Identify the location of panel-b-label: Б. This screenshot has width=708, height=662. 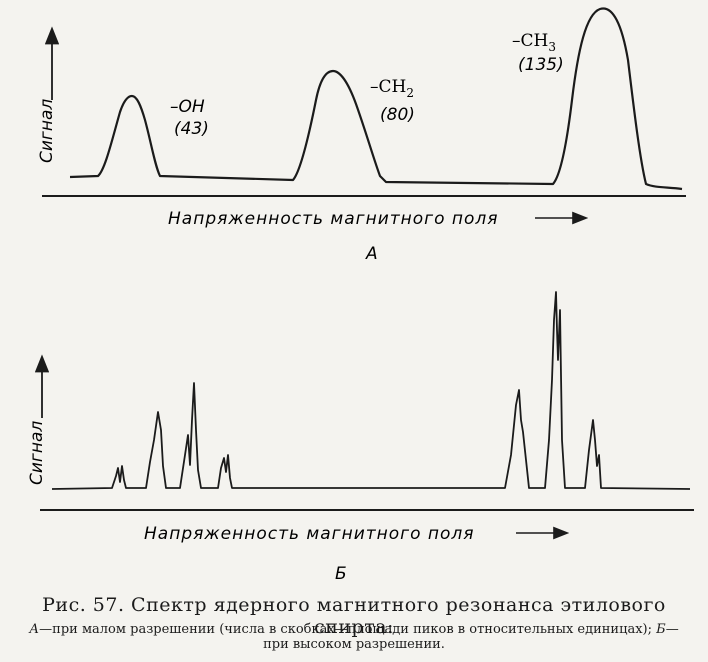
(341, 574).